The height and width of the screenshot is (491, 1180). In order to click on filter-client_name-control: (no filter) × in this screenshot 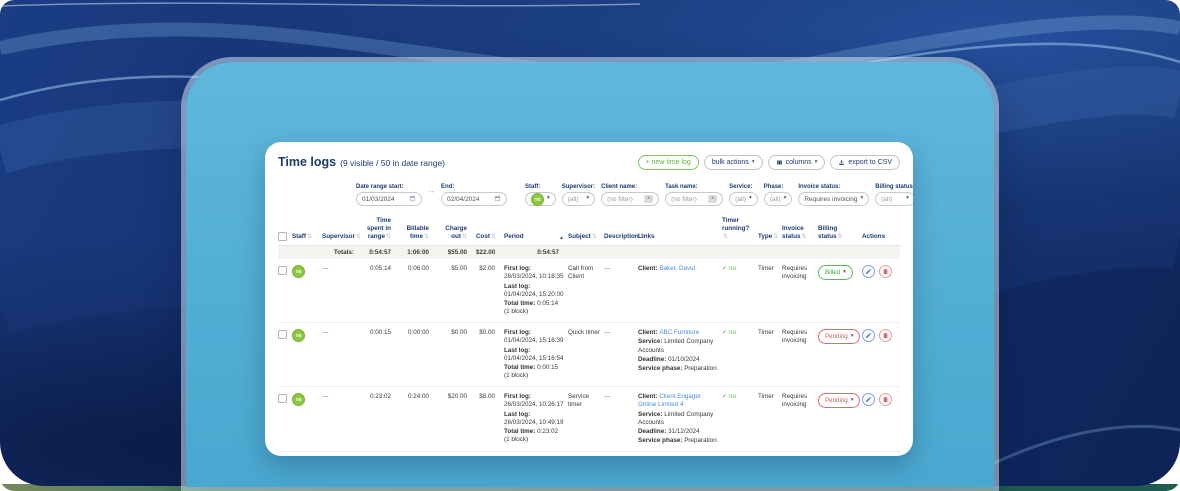, I will do `click(630, 199)`.